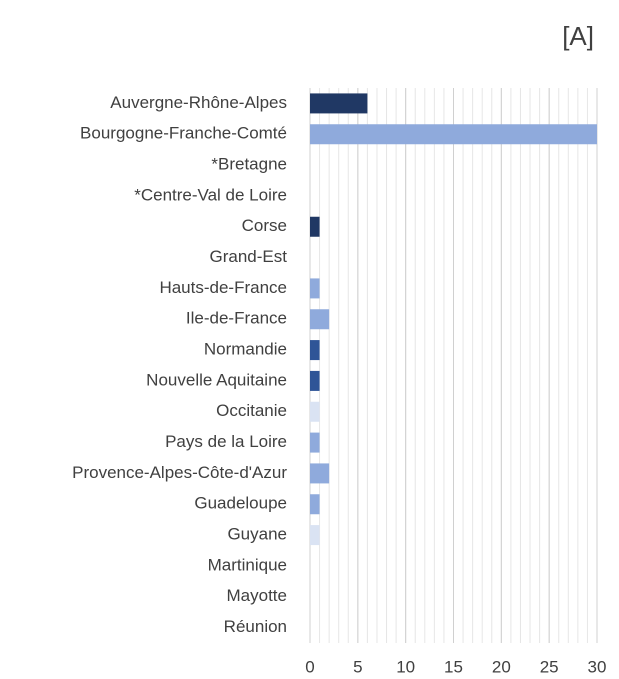 The width and height of the screenshot is (619, 679). I want to click on x-tick-label: 15, so click(453, 666).